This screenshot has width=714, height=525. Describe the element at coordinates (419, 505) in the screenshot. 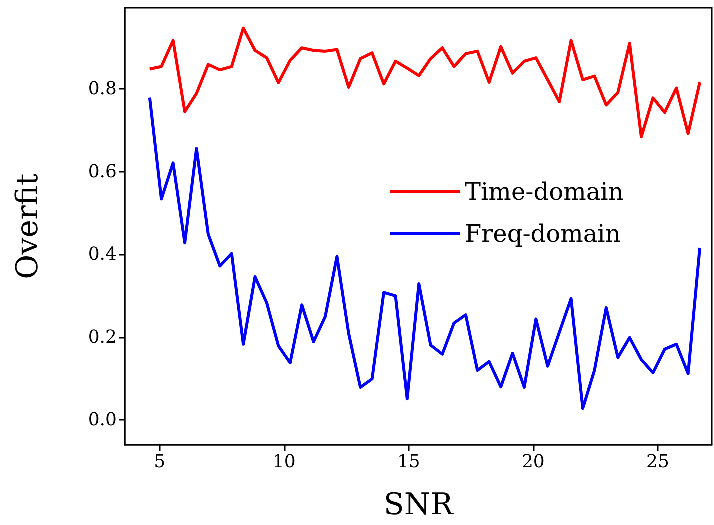

I see `x-axis-title: SNR` at that location.